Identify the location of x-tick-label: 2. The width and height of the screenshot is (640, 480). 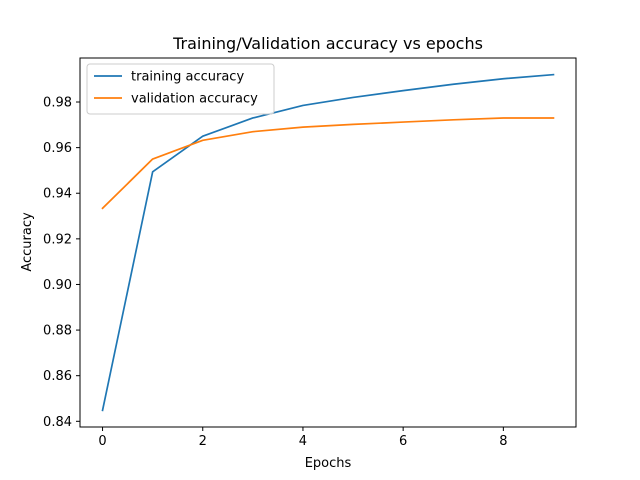
(203, 441).